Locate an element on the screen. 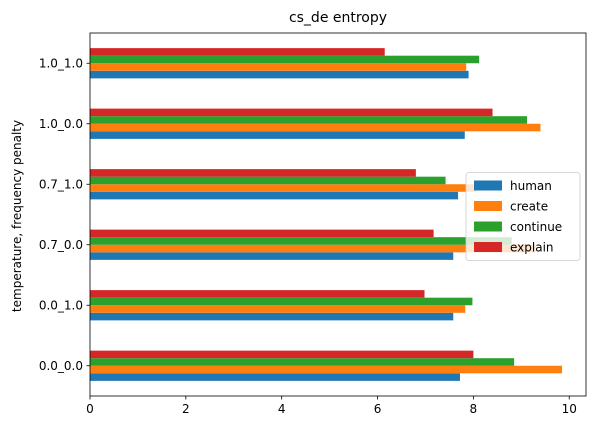 The image size is (596, 433). bar-human-0.7_0.0 is located at coordinates (272, 256).